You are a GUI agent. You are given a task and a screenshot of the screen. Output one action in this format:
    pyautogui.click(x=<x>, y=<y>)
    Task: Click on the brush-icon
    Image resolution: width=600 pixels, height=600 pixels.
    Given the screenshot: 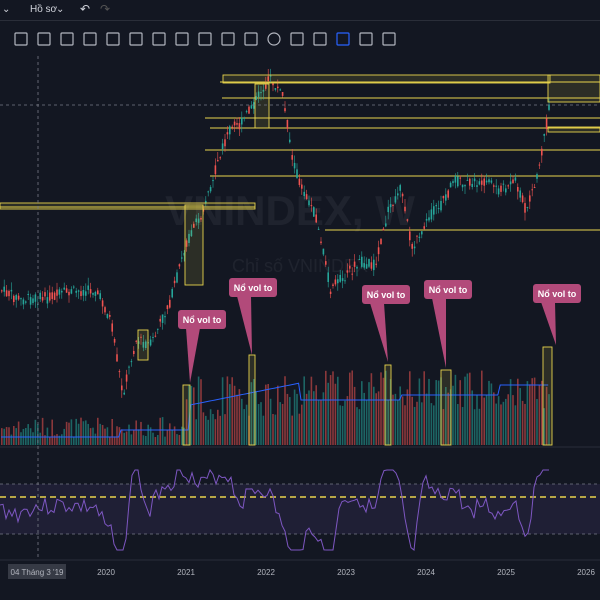 What is the action you would take?
    pyautogui.click(x=205, y=39)
    